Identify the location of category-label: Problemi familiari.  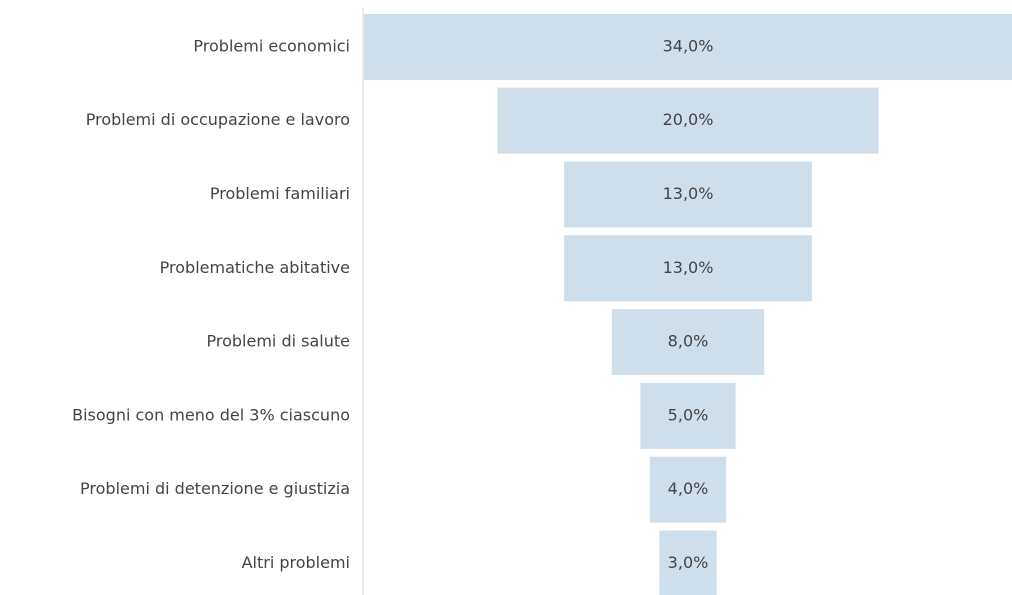
(280, 193).